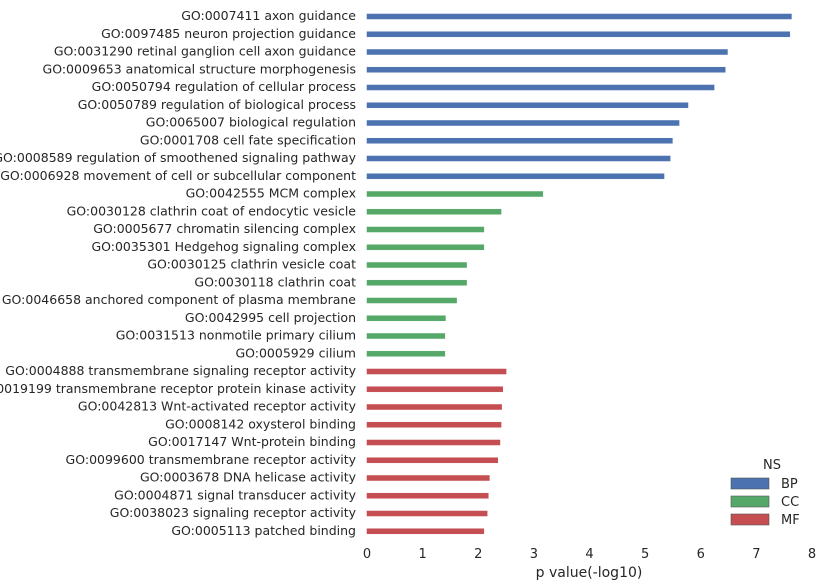 This screenshot has width=822, height=587. I want to click on x-tick-label: 4, so click(589, 554).